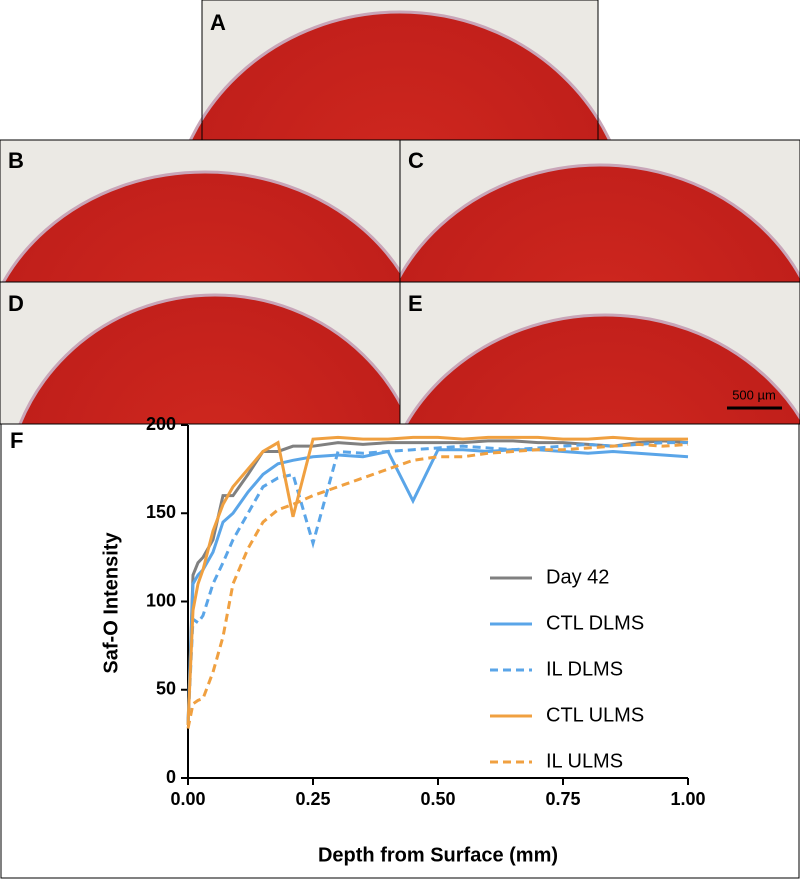  Describe the element at coordinates (171, 777) in the screenshot. I see `y-tick-label: 0` at that location.